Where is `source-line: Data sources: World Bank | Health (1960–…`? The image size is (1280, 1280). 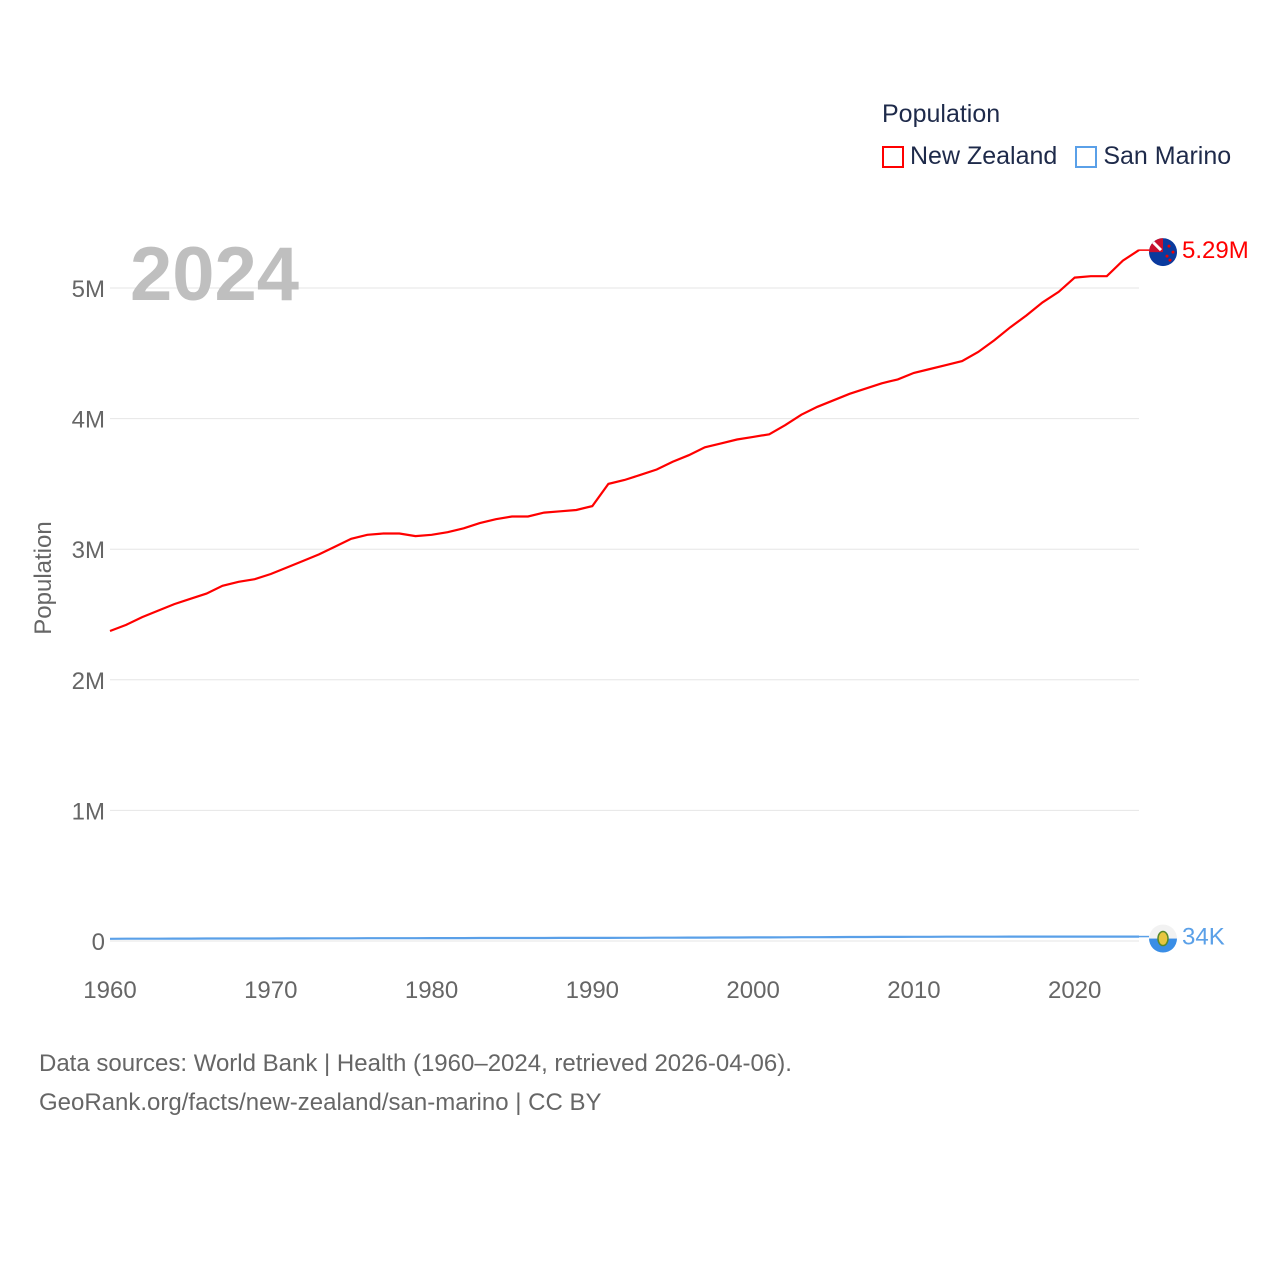 source-line: Data sources: World Bank | Health (1960–… is located at coordinates (415, 1063).